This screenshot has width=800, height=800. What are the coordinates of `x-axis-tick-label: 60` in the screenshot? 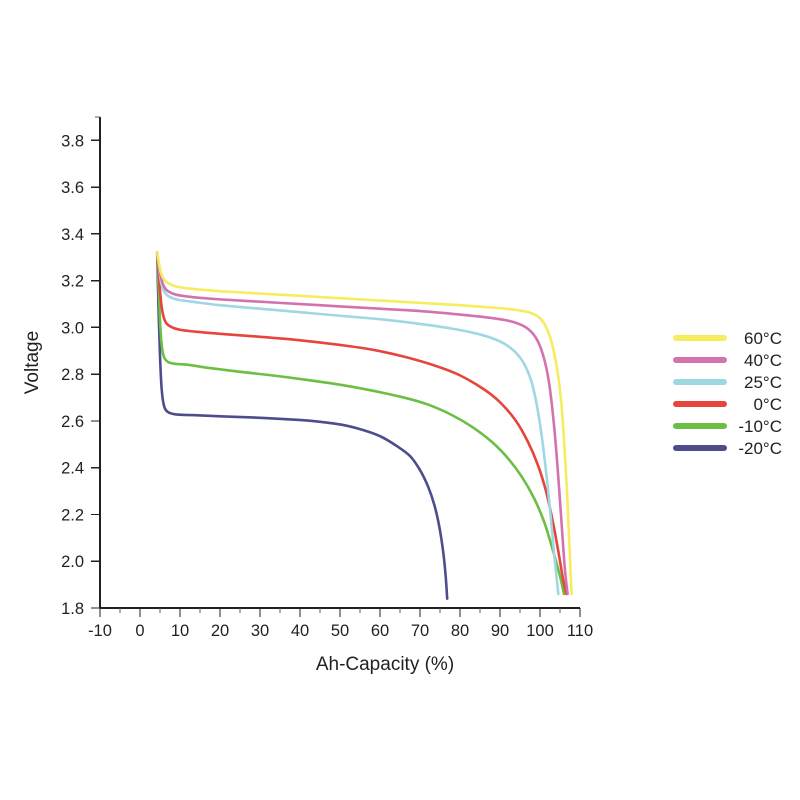 It's located at (380, 631).